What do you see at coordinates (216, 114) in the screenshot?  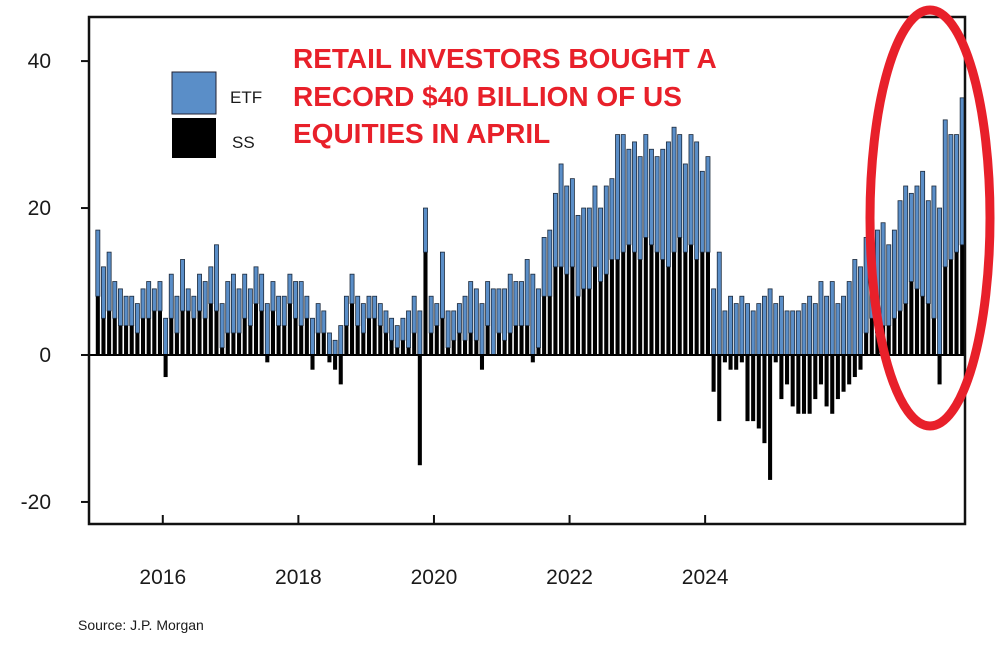 I see `legend: ETF SS` at bounding box center [216, 114].